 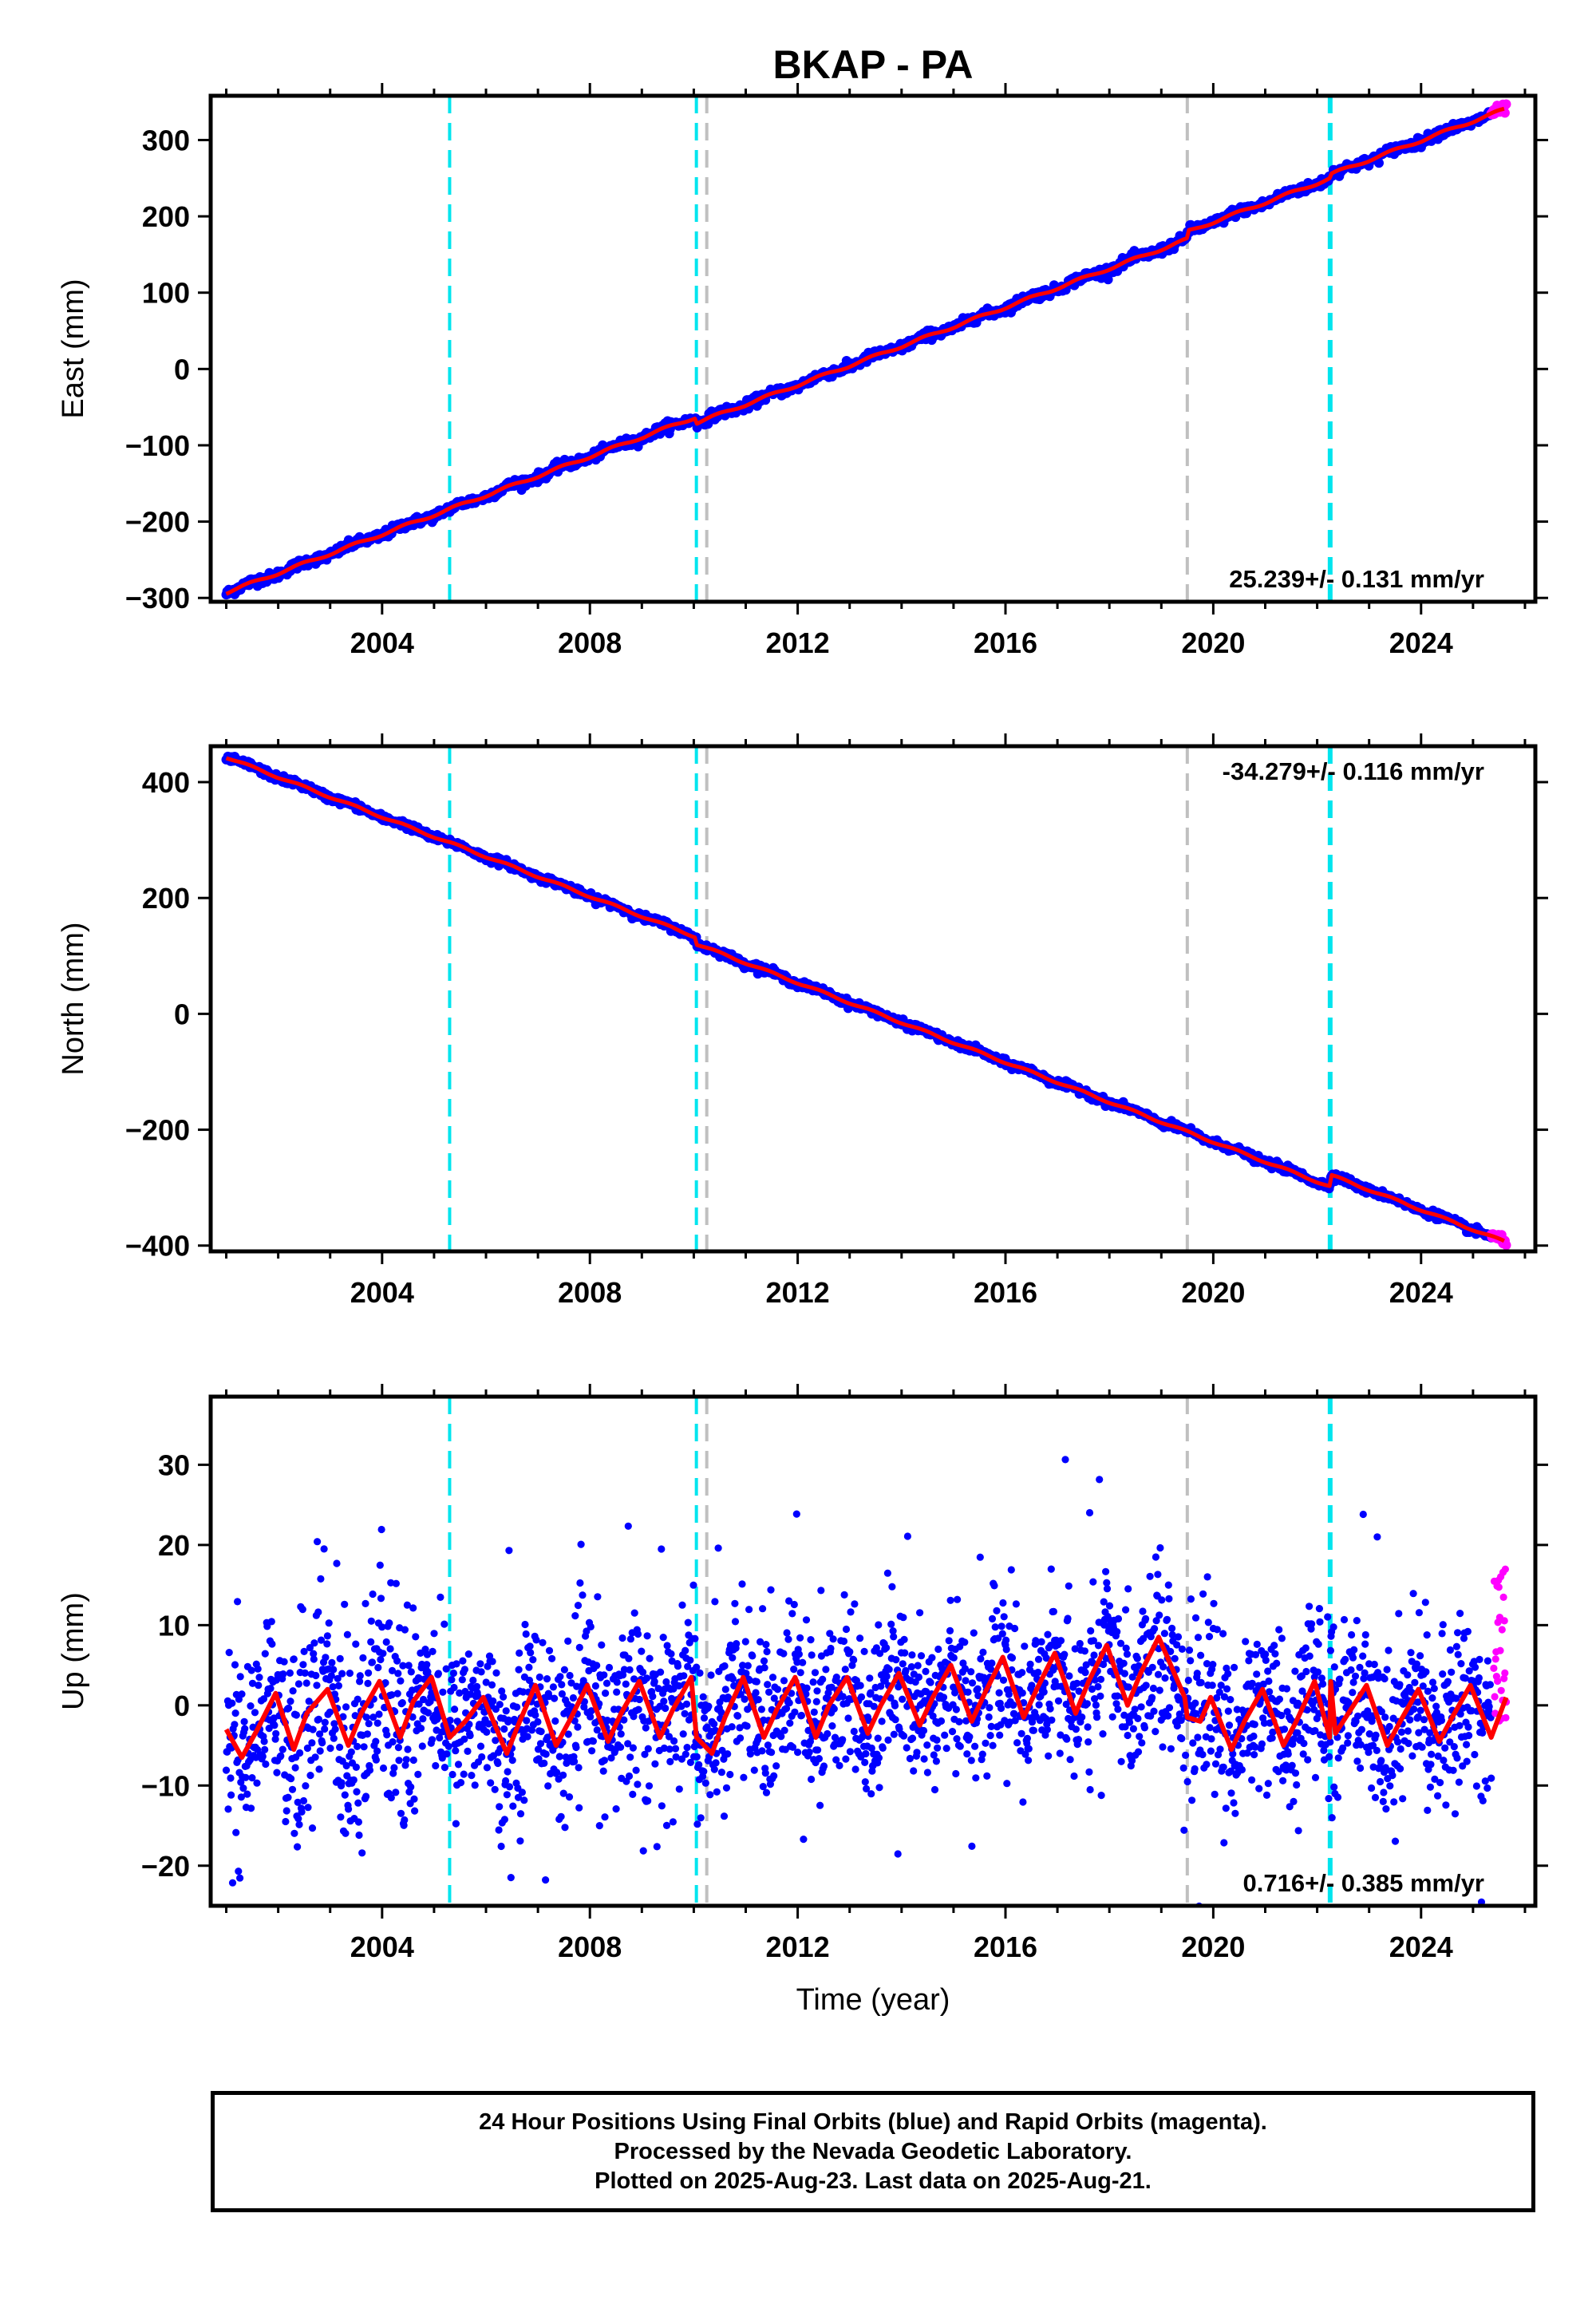 I want to click on y-tick-label: −200, so click(x=157, y=522).